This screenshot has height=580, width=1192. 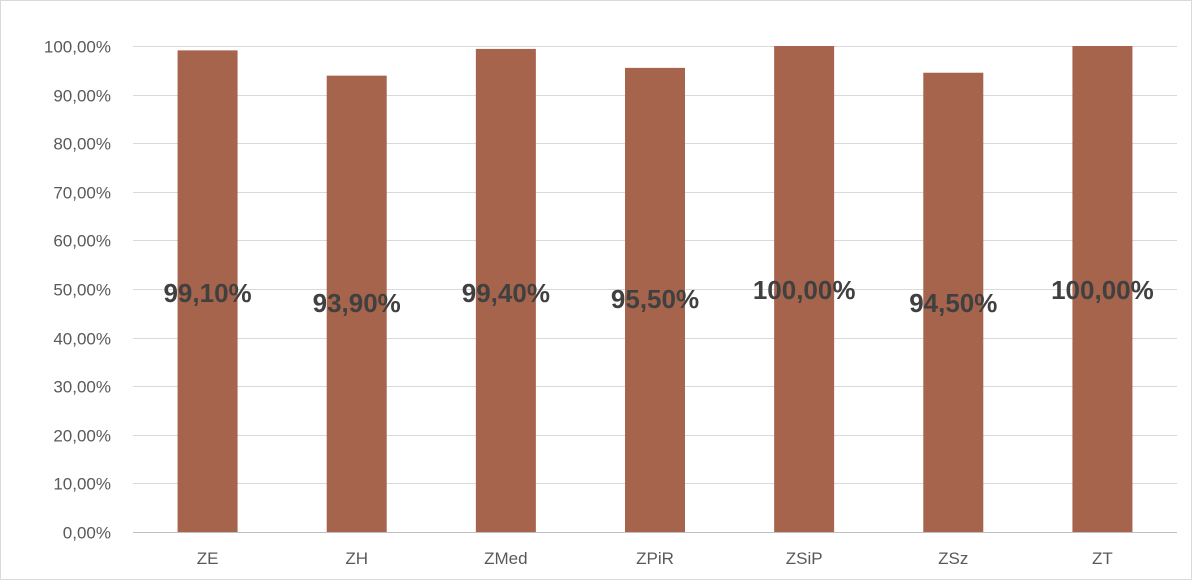 What do you see at coordinates (82, 241) in the screenshot?
I see `y-tick-label: 60,00%` at bounding box center [82, 241].